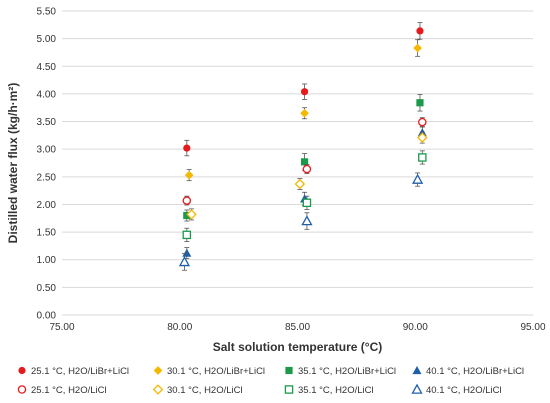  Describe the element at coordinates (347, 371) in the screenshot. I see `legend-label: 35.1 °C, H2O/LiBr+LiCl` at that location.